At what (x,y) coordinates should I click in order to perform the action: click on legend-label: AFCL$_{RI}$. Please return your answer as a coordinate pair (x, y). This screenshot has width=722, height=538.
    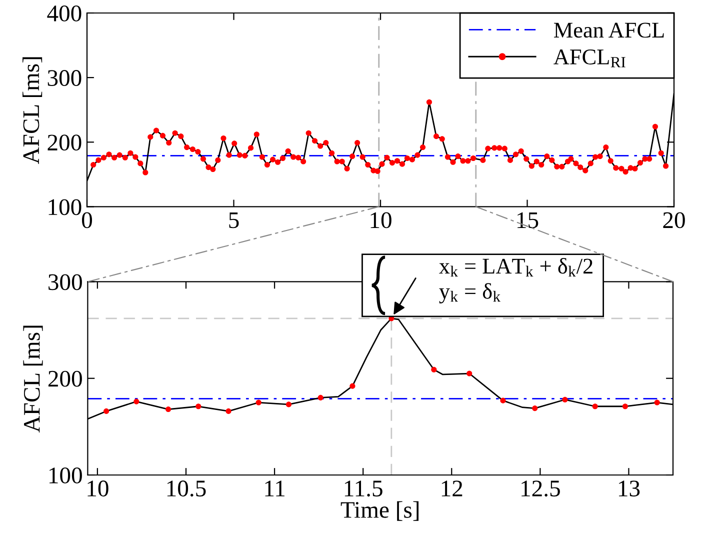
    Looking at the image, I should click on (590, 59).